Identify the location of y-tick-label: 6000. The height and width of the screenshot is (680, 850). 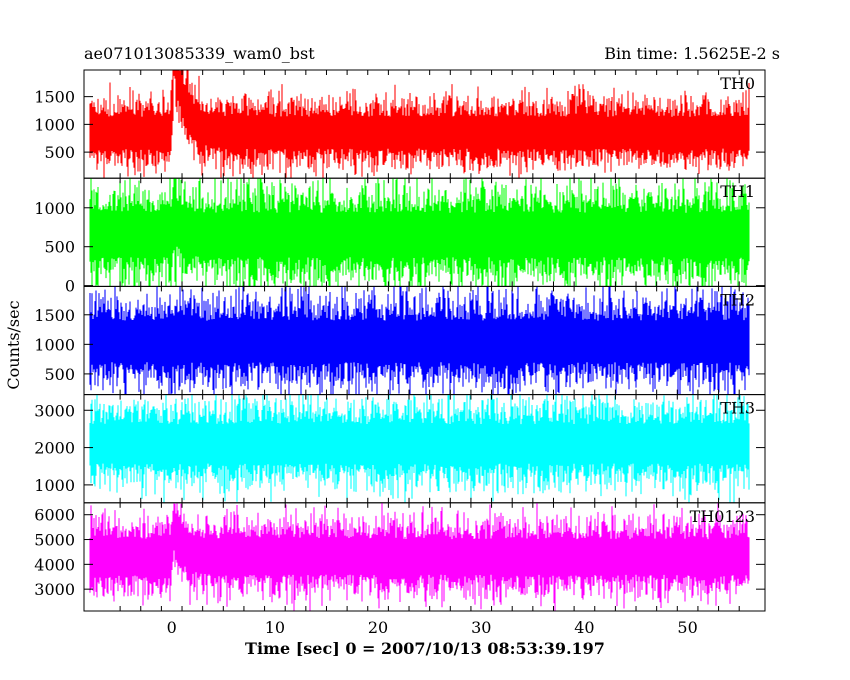
(54, 515).